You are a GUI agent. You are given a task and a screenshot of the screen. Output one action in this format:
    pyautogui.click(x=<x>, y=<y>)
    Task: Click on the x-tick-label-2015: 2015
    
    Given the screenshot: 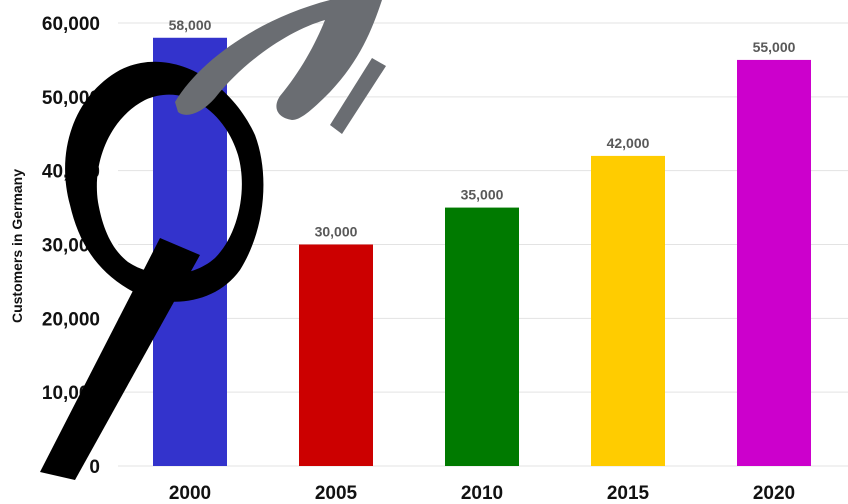 What is the action you would take?
    pyautogui.click(x=628, y=493)
    